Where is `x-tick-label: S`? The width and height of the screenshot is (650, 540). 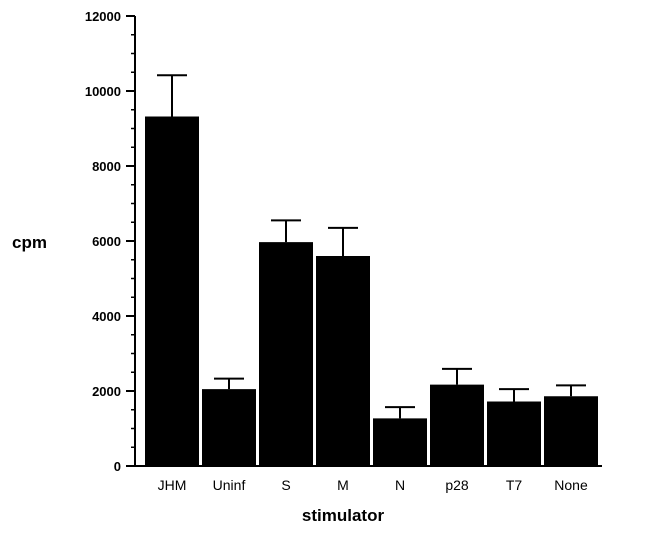
x-tick-label: S is located at coordinates (285, 485).